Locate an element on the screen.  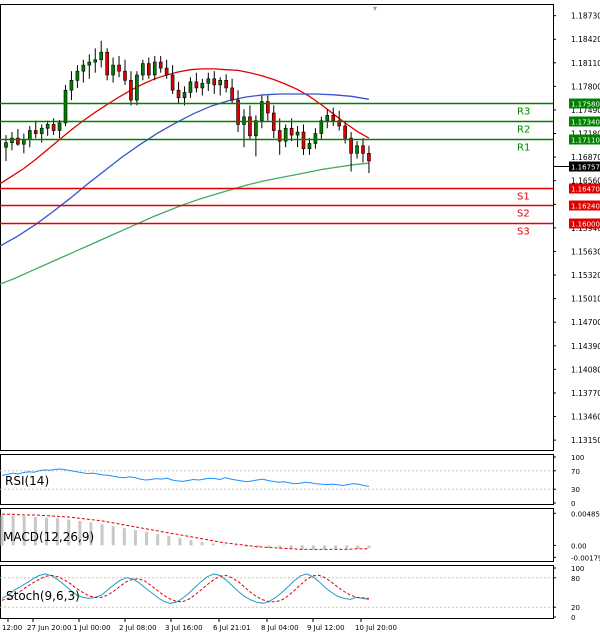
time-tick-label: 9 Jul 12:00 is located at coordinates (326, 628).